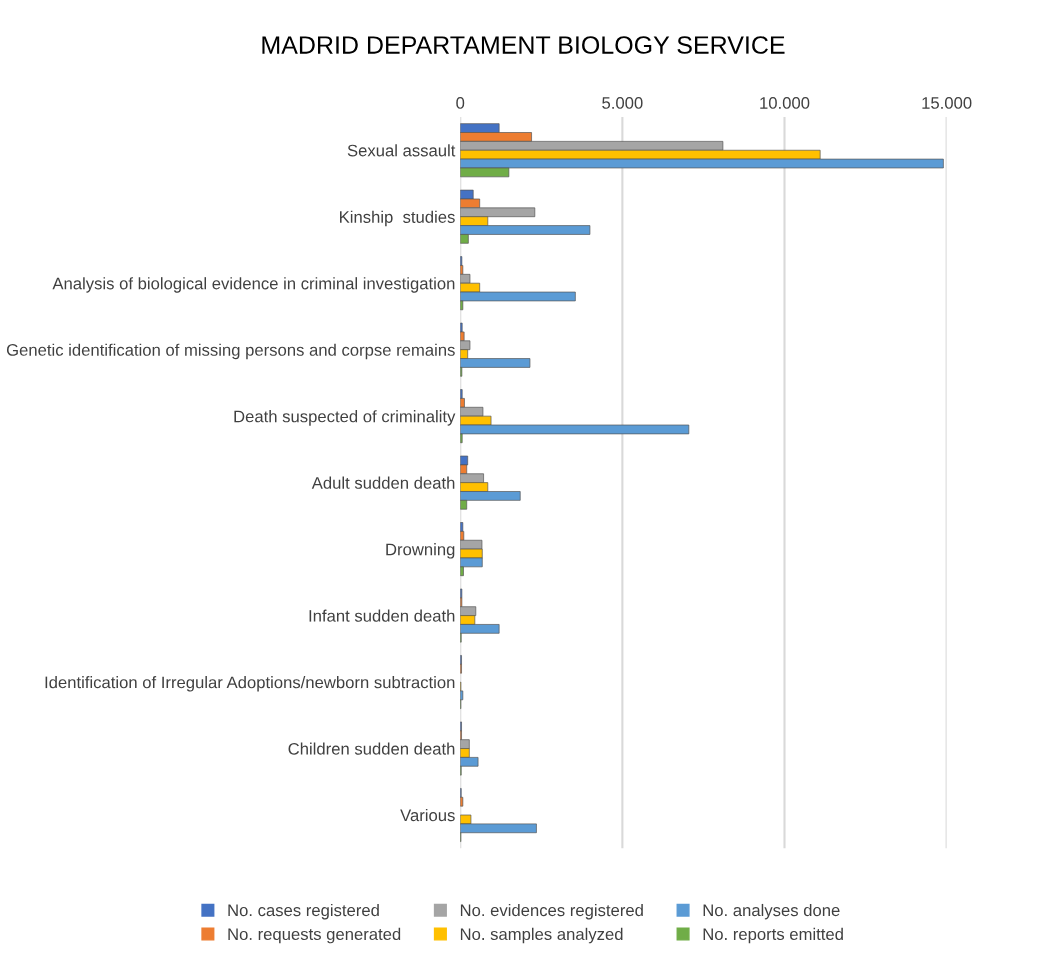 Image resolution: width=1046 pixels, height=975 pixels. What do you see at coordinates (230, 351) in the screenshot?
I see `y-tick-label: Genetic identification of missing persons and corpse remains` at bounding box center [230, 351].